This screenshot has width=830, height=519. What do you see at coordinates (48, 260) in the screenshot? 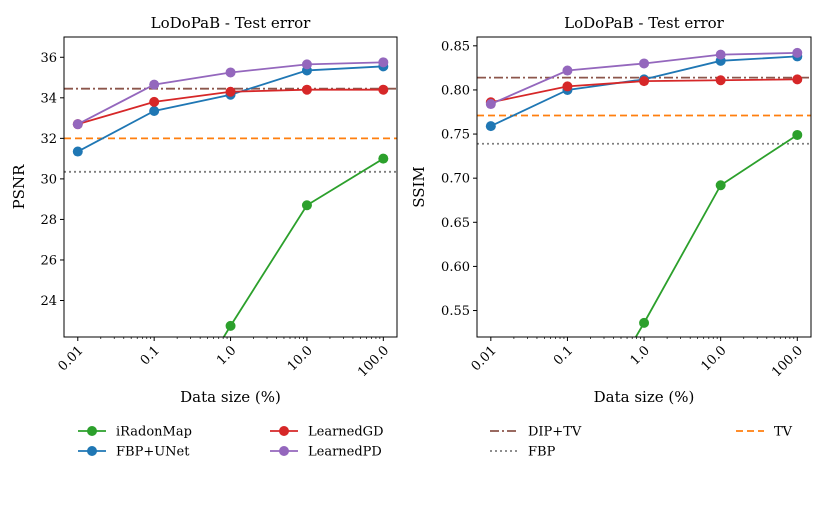
I see `psnr-ytick-label: 26` at bounding box center [48, 260].